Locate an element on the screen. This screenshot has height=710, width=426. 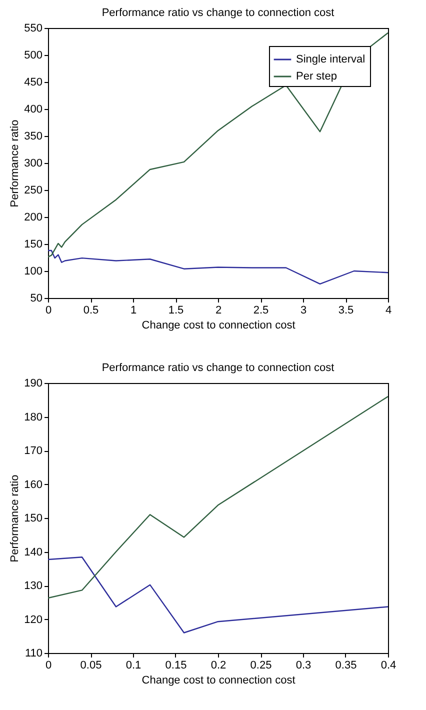
x-tick-label: 1.5 is located at coordinates (176, 310).